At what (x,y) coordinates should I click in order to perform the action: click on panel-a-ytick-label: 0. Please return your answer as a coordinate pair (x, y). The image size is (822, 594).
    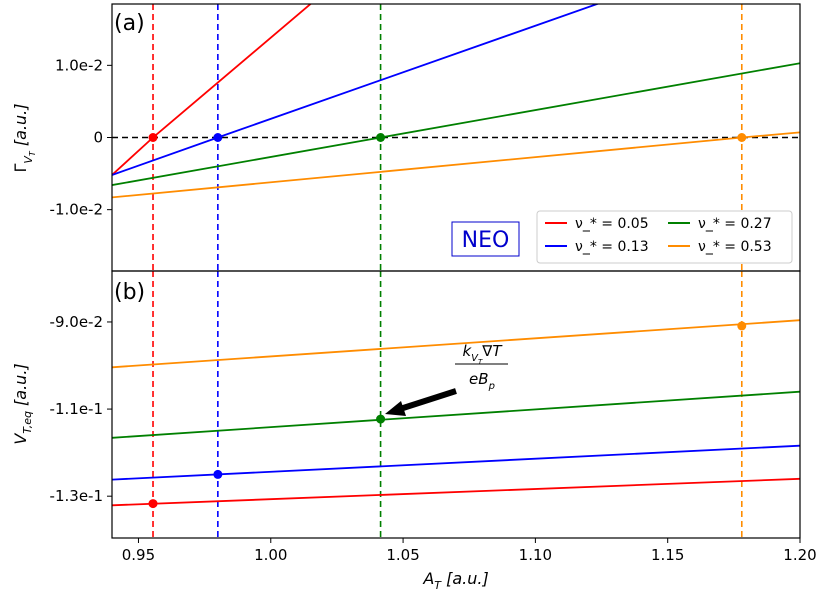
    Looking at the image, I should click on (98, 138).